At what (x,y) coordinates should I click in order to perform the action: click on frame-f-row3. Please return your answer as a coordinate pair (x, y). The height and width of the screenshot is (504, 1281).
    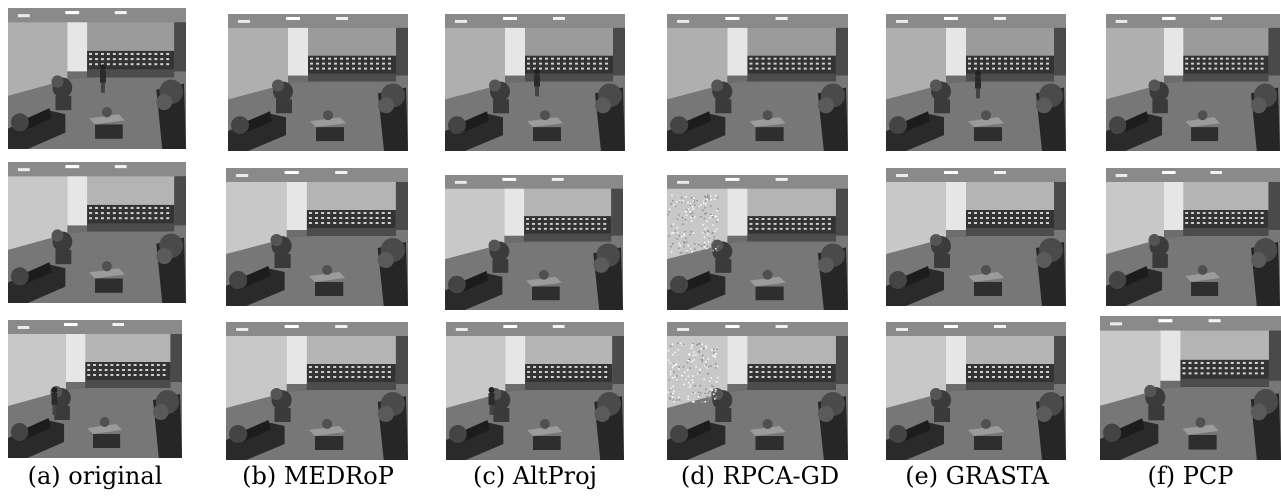
    Looking at the image, I should click on (1190, 388).